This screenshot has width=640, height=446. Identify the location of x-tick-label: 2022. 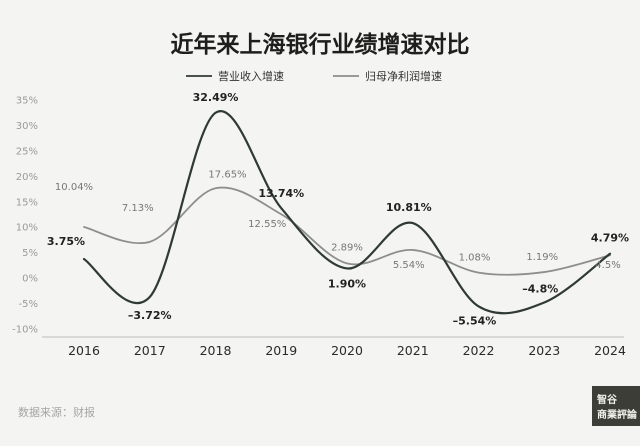
(479, 350).